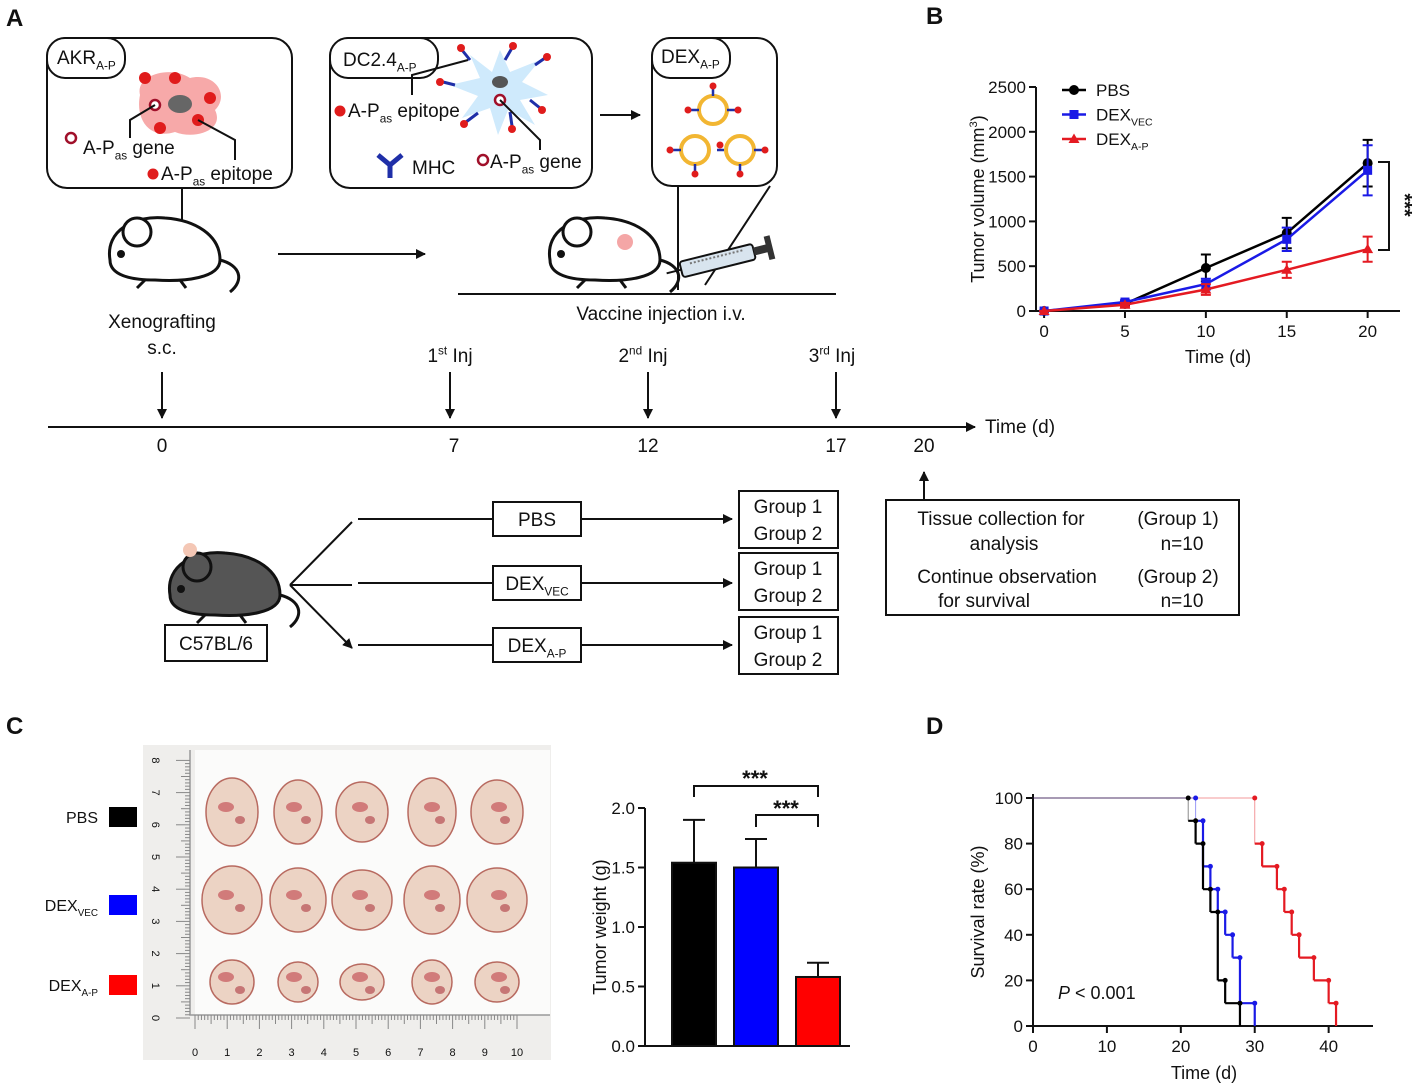 Image resolution: width=1415 pixels, height=1091 pixels. I want to click on box-title: AKRA-P, so click(86, 60).